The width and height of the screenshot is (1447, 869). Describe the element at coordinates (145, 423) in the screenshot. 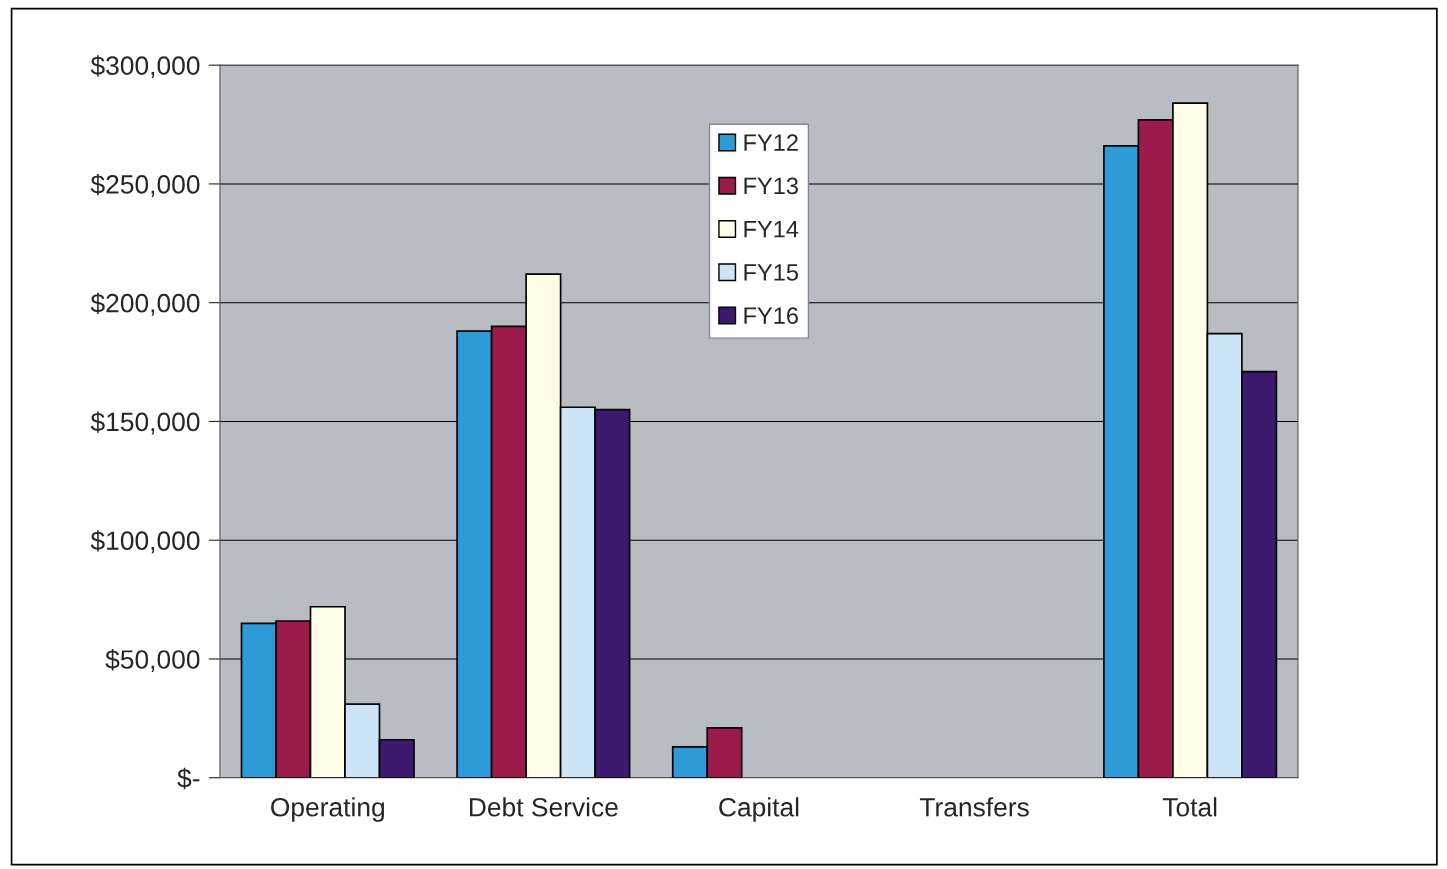

I see `y-tick-label: $150,000` at that location.